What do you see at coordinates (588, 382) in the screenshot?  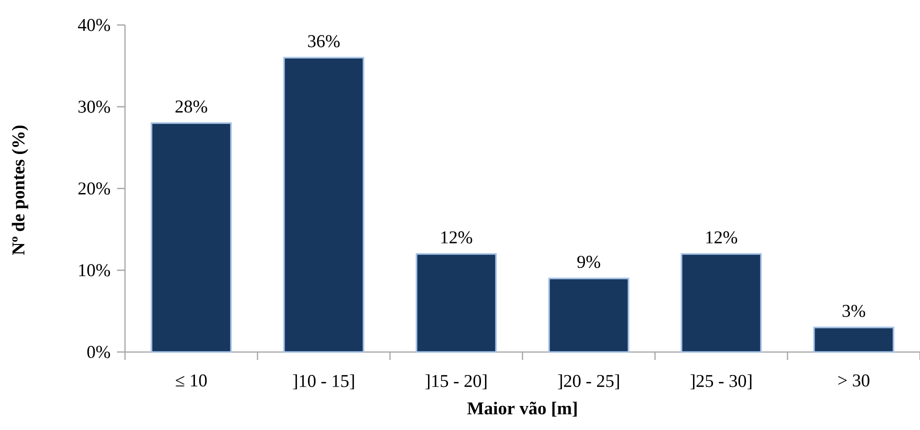 I see `x-tick-label: ]20 - 25]` at bounding box center [588, 382].